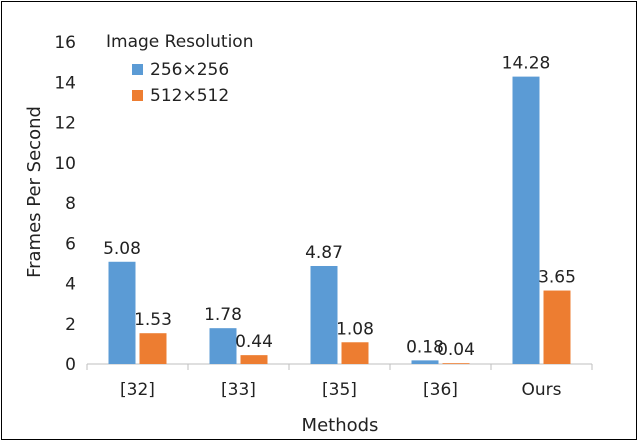  What do you see at coordinates (34, 192) in the screenshot?
I see `y-axis-title: Frames Per Second` at bounding box center [34, 192].